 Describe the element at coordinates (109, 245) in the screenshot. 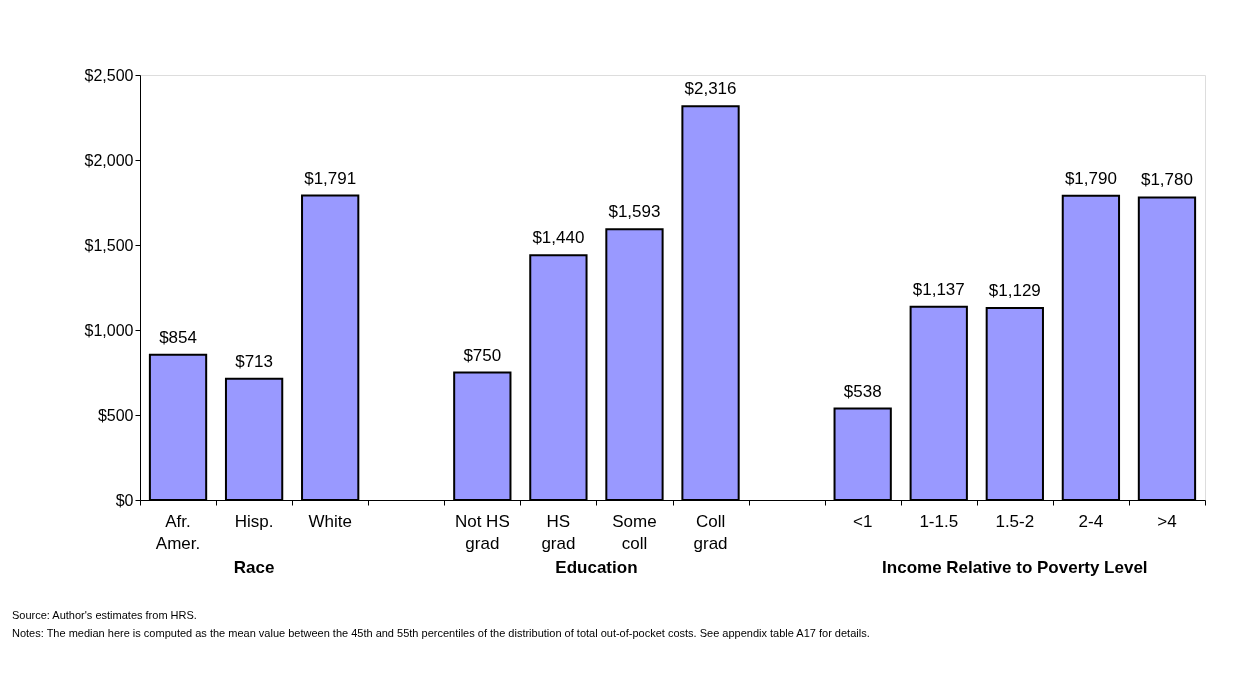

I see `y-tick-label: $1,500` at that location.